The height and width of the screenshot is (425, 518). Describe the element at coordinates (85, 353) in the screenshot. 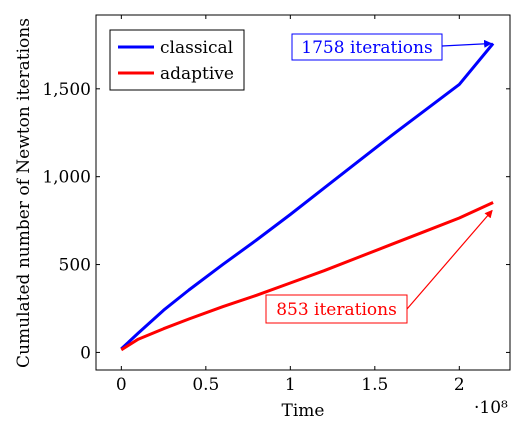

I see `y-tick-label: 0` at that location.